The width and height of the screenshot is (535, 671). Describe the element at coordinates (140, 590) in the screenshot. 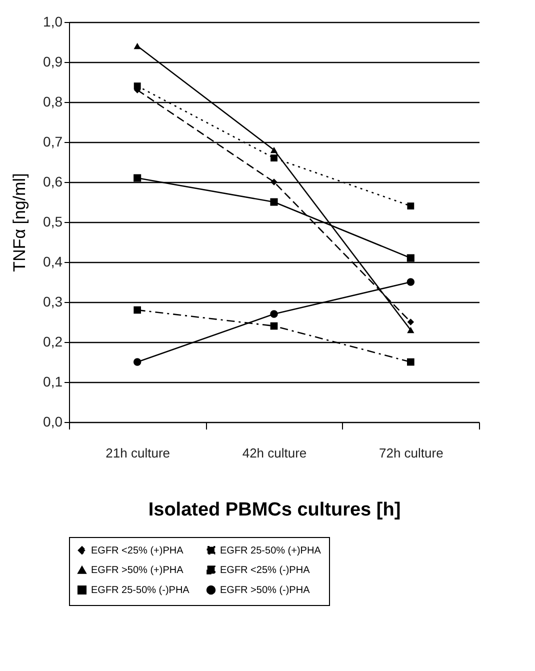

I see `legend-label: EGFR 25-50% (-)PHA` at that location.